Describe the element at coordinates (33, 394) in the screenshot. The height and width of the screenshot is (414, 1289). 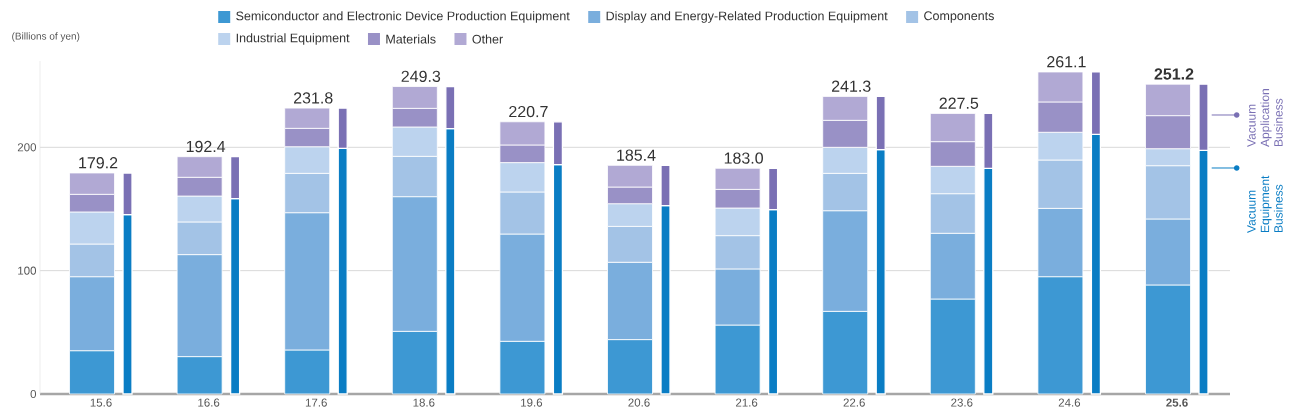
I see `y-tick-label: 0` at that location.